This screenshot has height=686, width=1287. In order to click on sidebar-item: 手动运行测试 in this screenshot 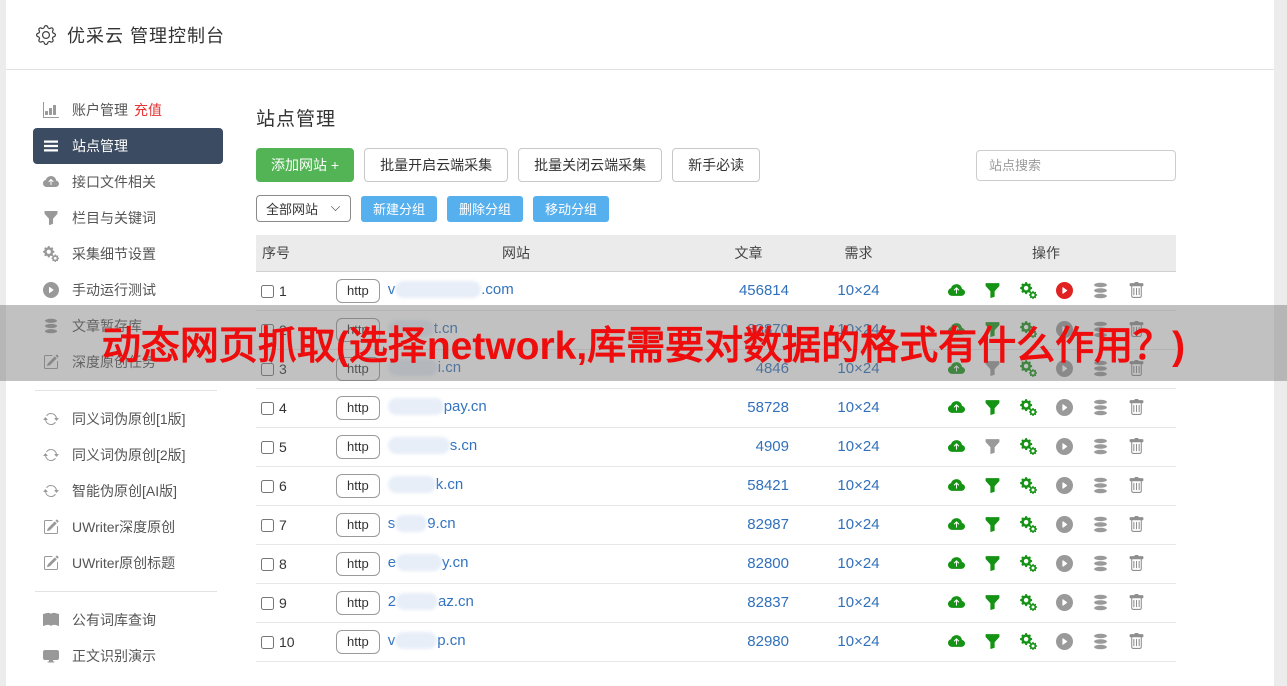, I will do `click(128, 290)`.